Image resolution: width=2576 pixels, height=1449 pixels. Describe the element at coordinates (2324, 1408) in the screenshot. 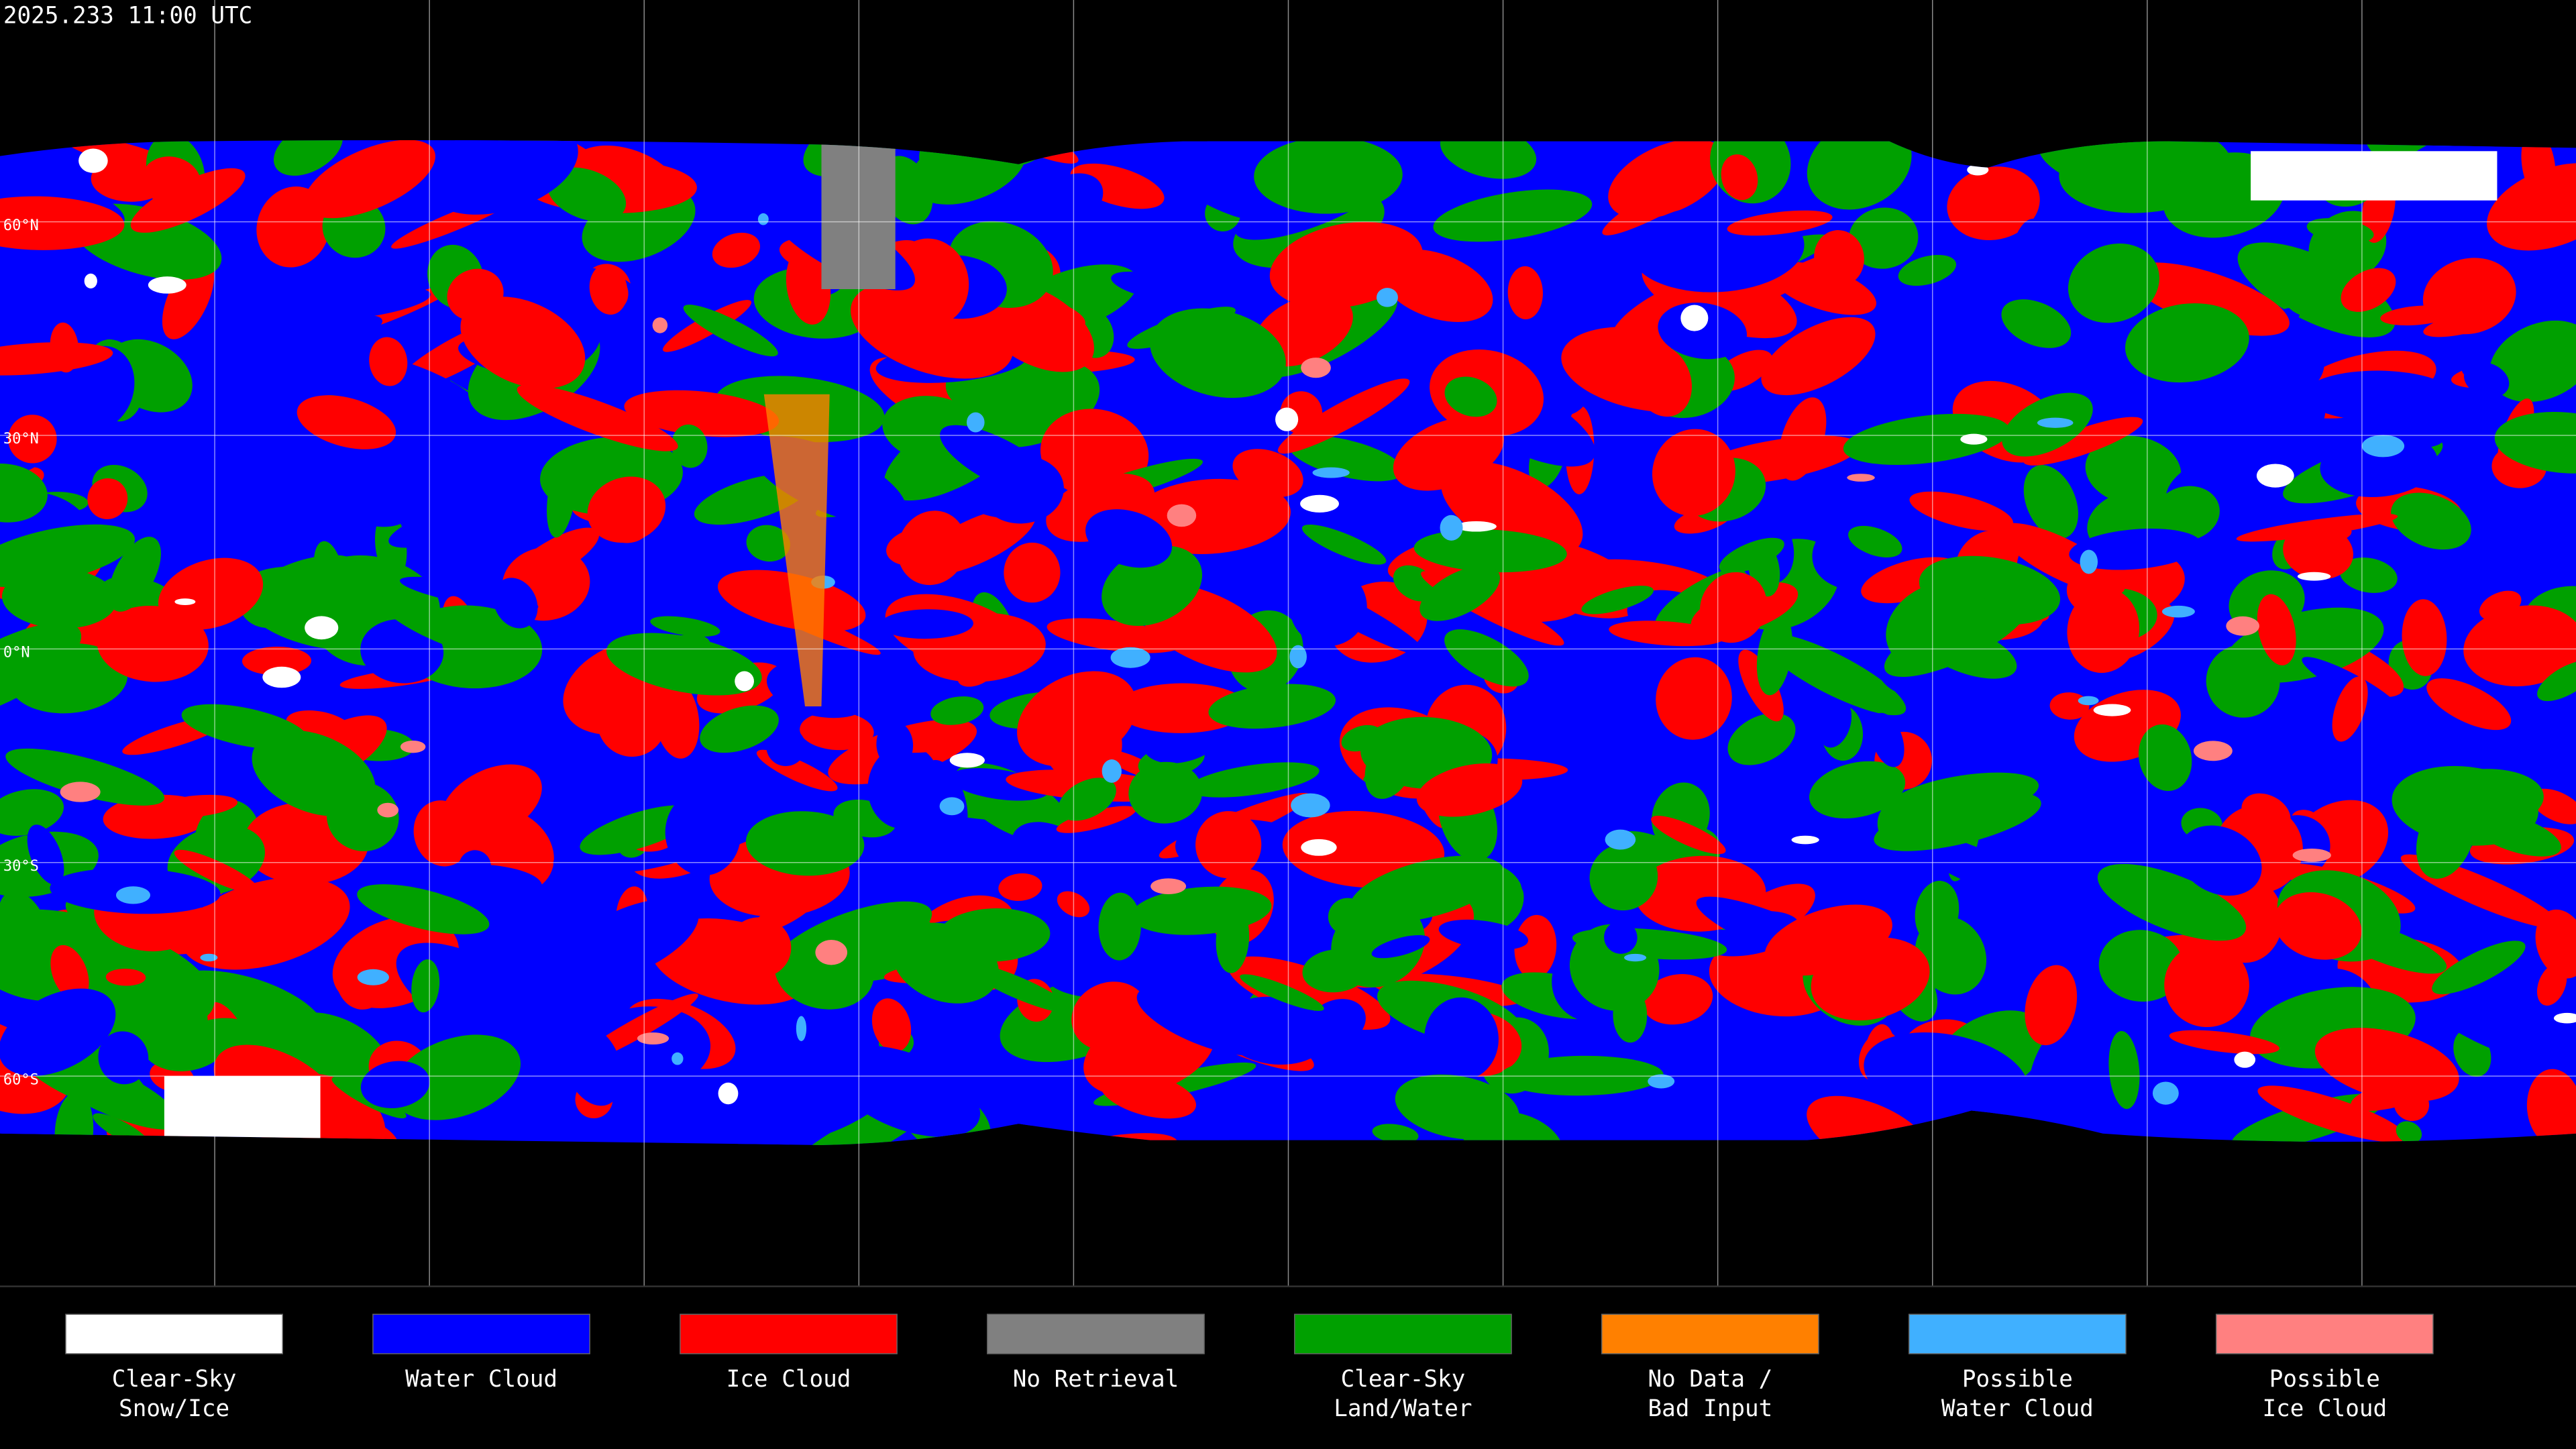

I see `legend-label: Ice Cloud` at that location.